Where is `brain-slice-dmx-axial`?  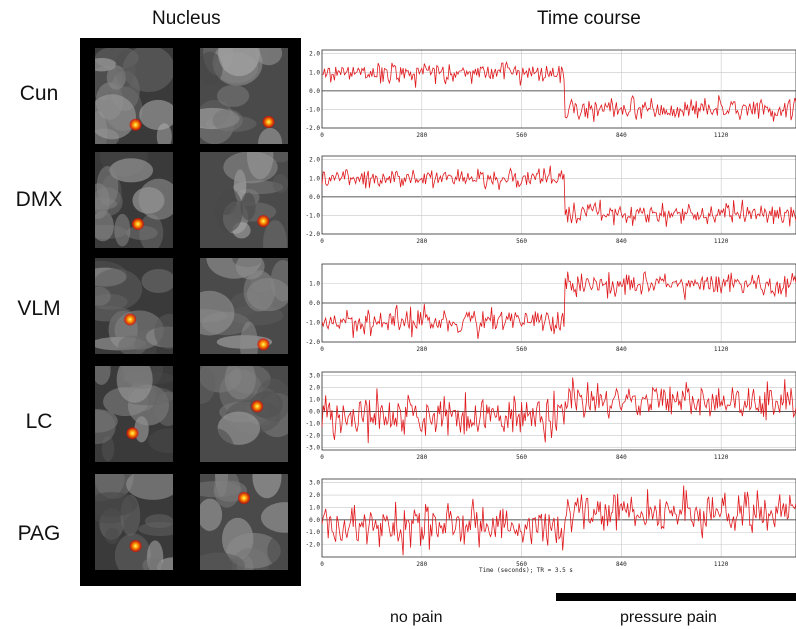
brain-slice-dmx-axial is located at coordinates (134, 200).